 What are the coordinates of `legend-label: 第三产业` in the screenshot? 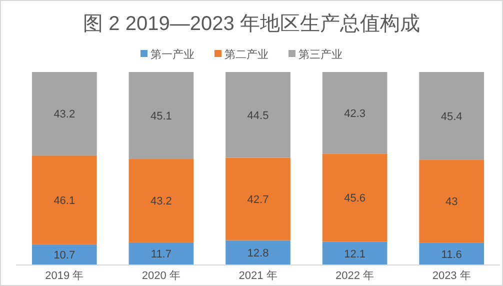 It's located at (320, 54).